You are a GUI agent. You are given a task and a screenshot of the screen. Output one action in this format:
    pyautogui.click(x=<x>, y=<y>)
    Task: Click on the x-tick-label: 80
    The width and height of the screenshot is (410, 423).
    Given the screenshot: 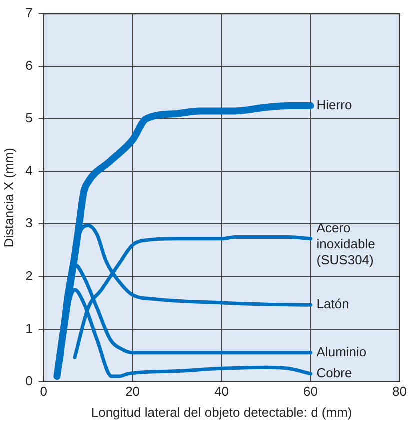 What is the action you would take?
    pyautogui.click(x=400, y=392)
    